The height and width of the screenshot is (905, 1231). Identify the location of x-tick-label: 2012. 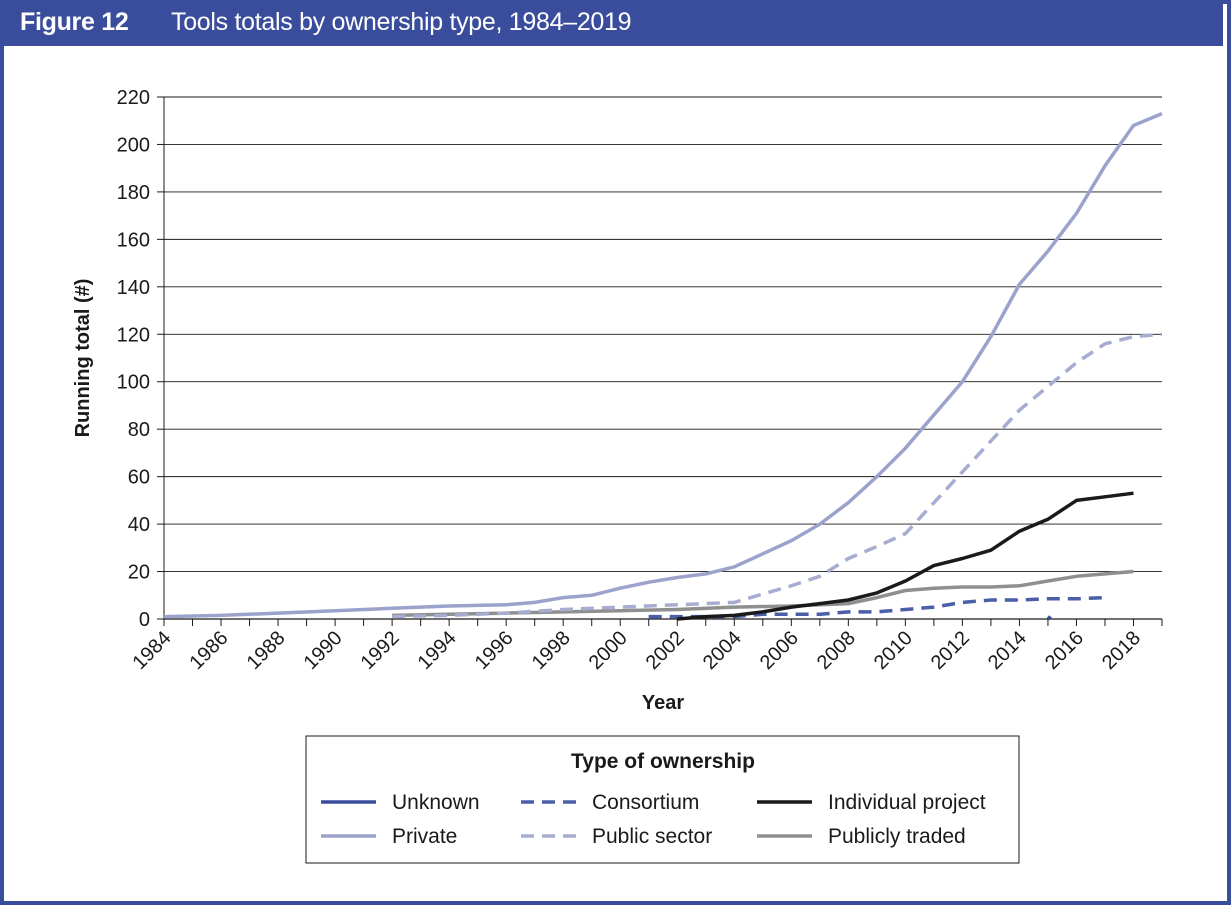
(950, 650).